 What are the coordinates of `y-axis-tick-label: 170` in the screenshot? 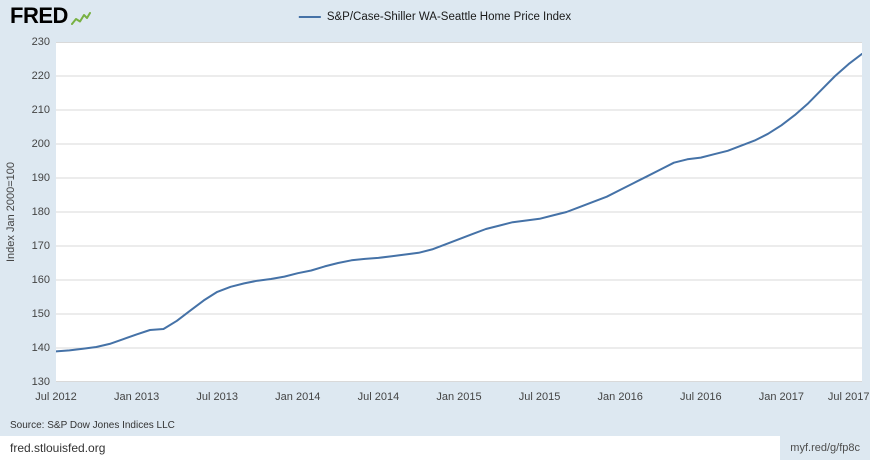 It's located at (40, 246).